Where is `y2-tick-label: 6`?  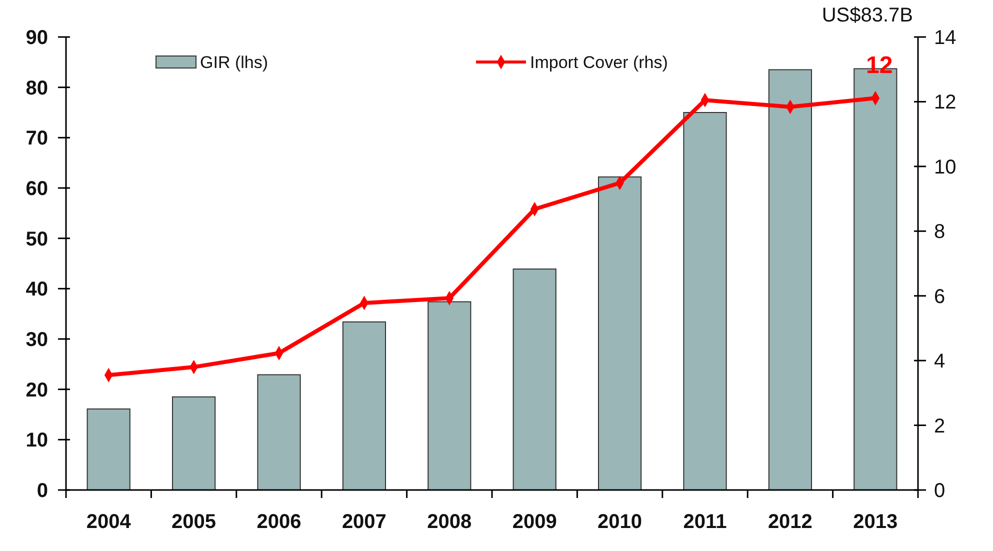
y2-tick-label: 6 is located at coordinates (940, 297).